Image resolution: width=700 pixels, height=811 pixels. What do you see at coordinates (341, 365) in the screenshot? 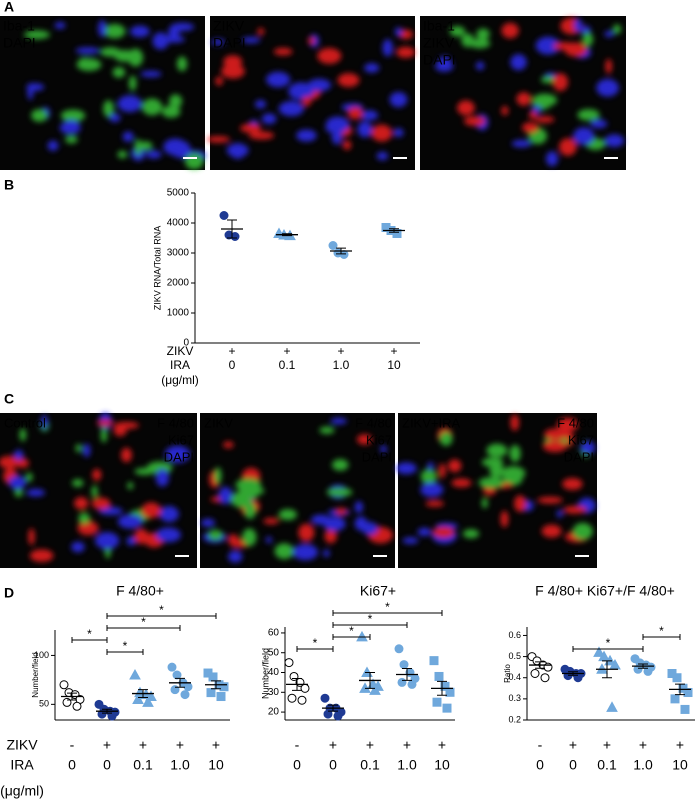
I see `x-tick-label: 1.0` at bounding box center [341, 365].